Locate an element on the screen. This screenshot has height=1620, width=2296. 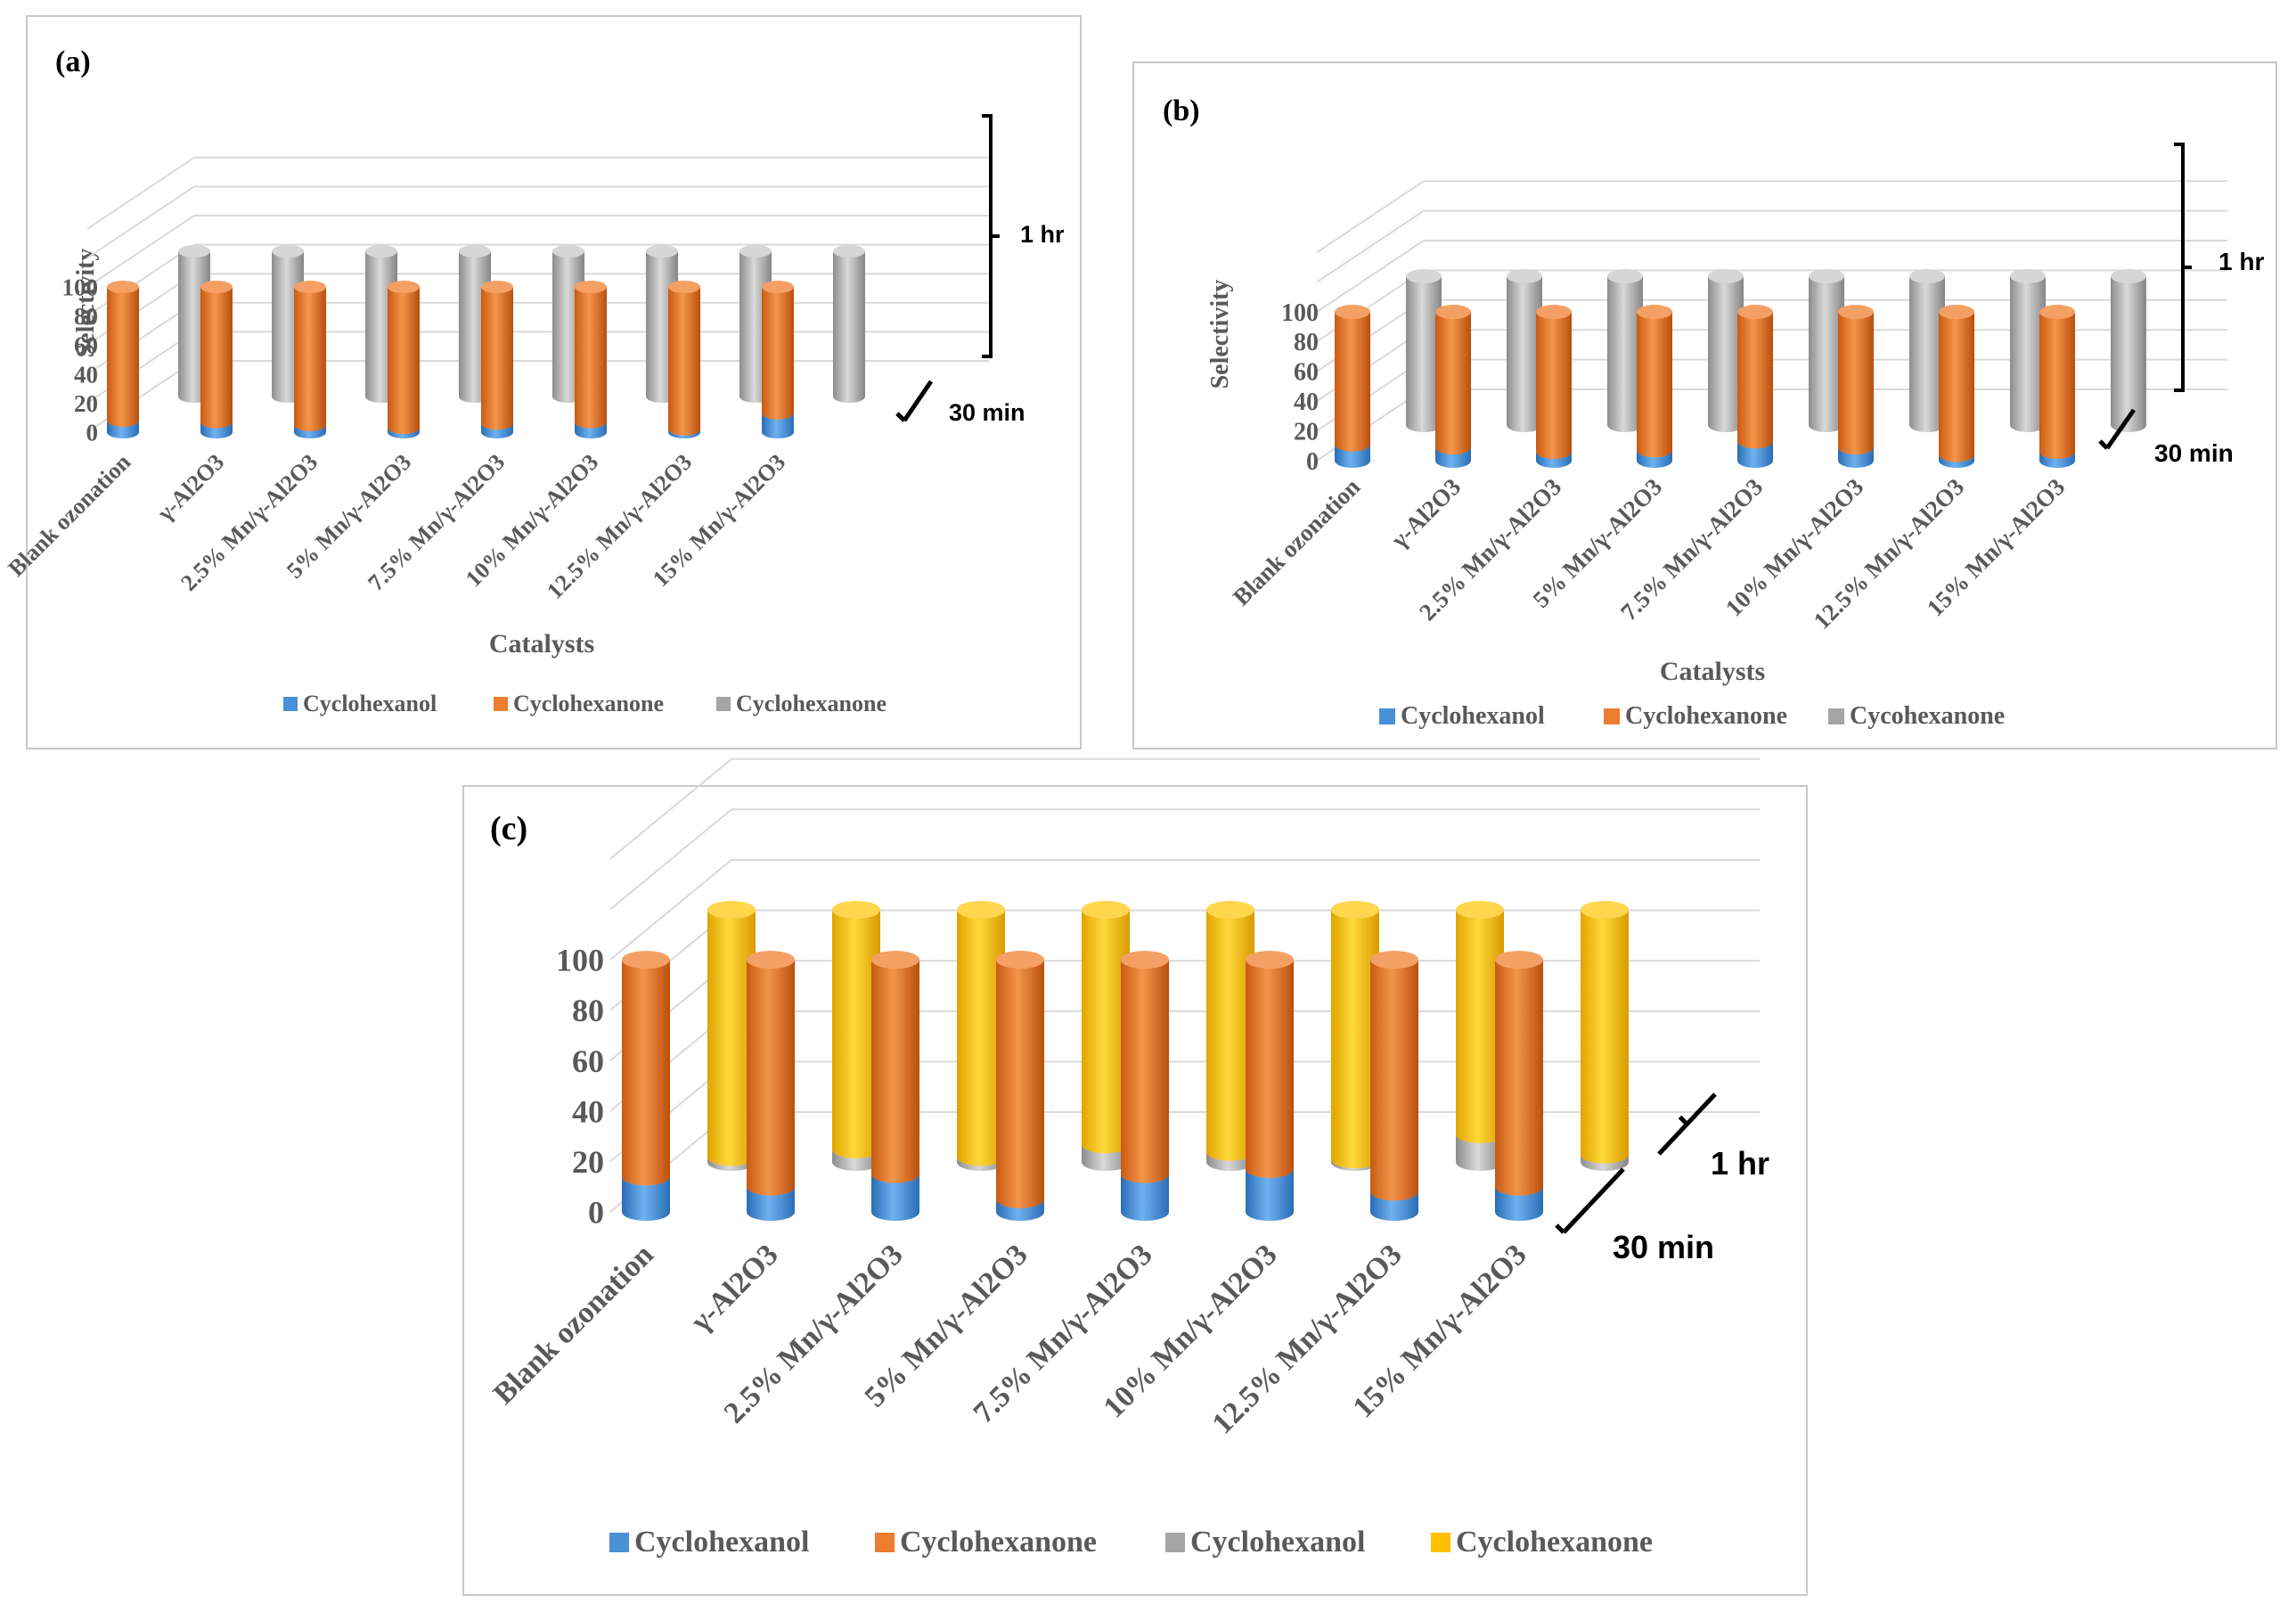
legend-c-item-1: Cyclohexanol is located at coordinates (721, 1542).